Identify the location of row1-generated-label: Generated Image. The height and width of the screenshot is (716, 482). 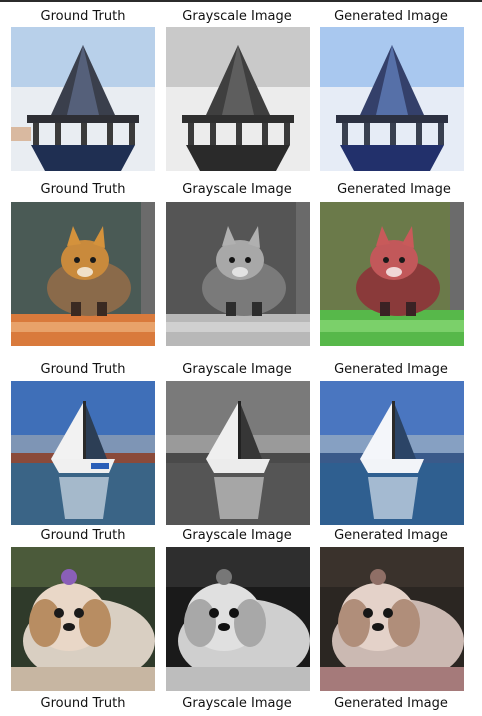
(391, 16).